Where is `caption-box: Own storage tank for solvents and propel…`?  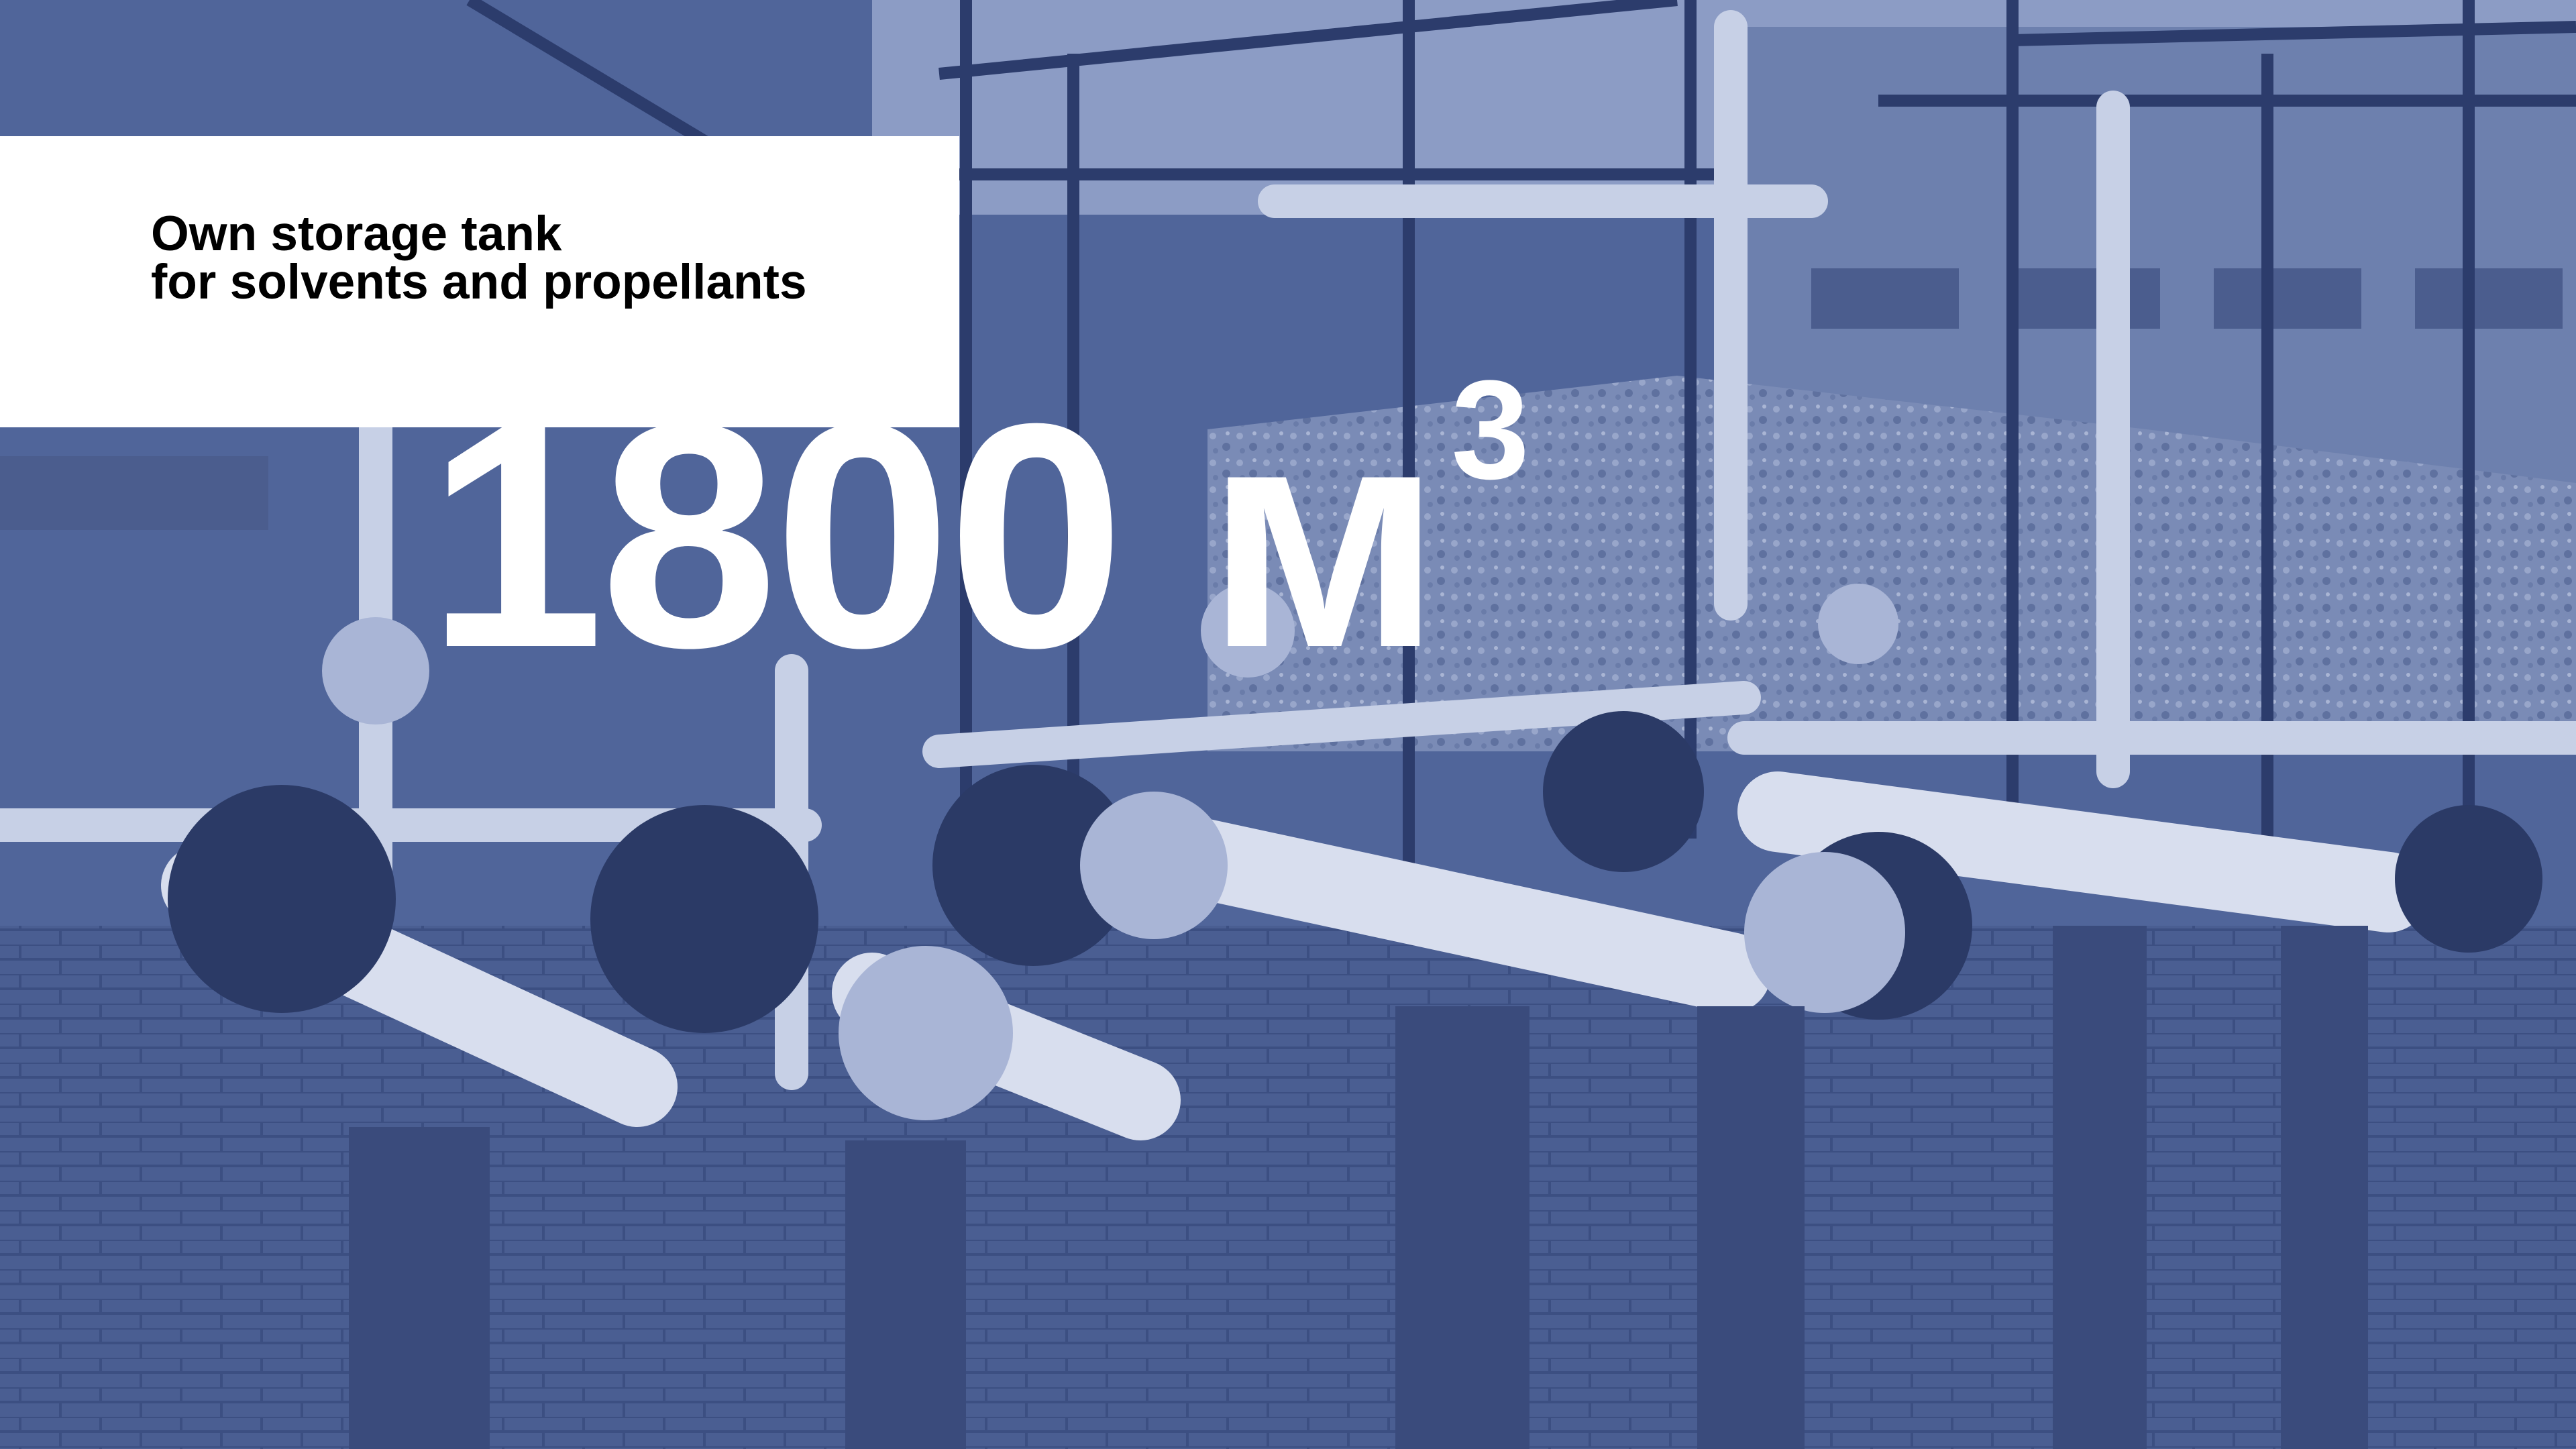 caption-box: Own storage tank for solvents and propel… is located at coordinates (479, 281).